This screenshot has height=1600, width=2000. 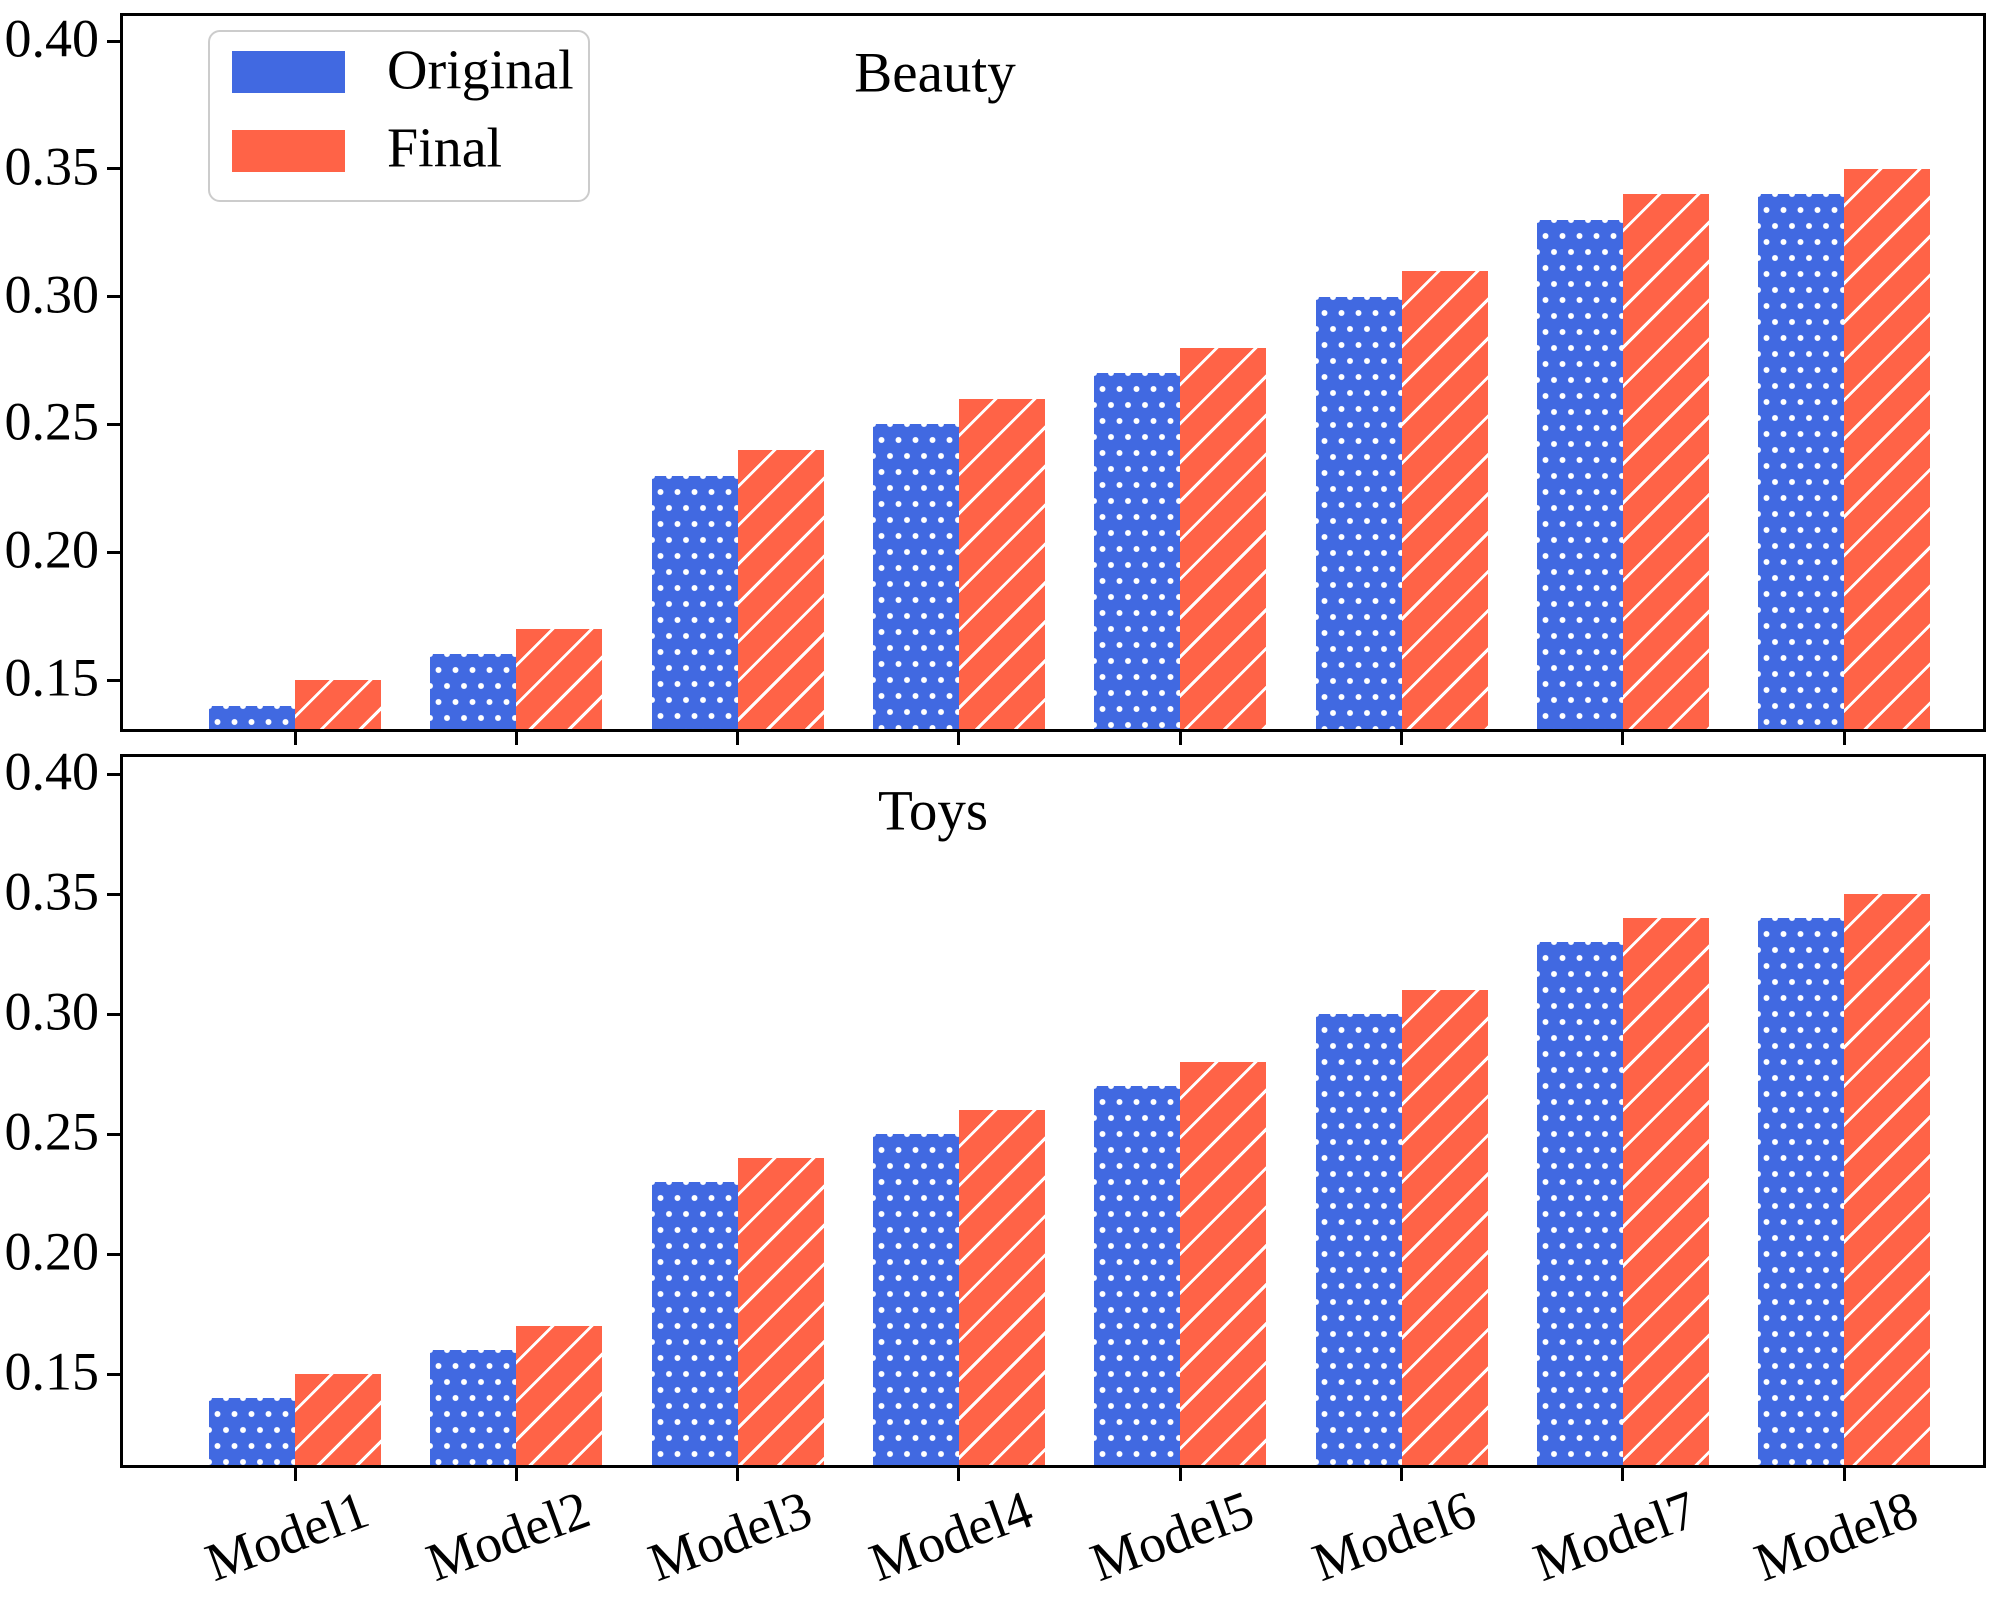 I want to click on y-tick-label-toys: 0.25, so click(x=52, y=1131).